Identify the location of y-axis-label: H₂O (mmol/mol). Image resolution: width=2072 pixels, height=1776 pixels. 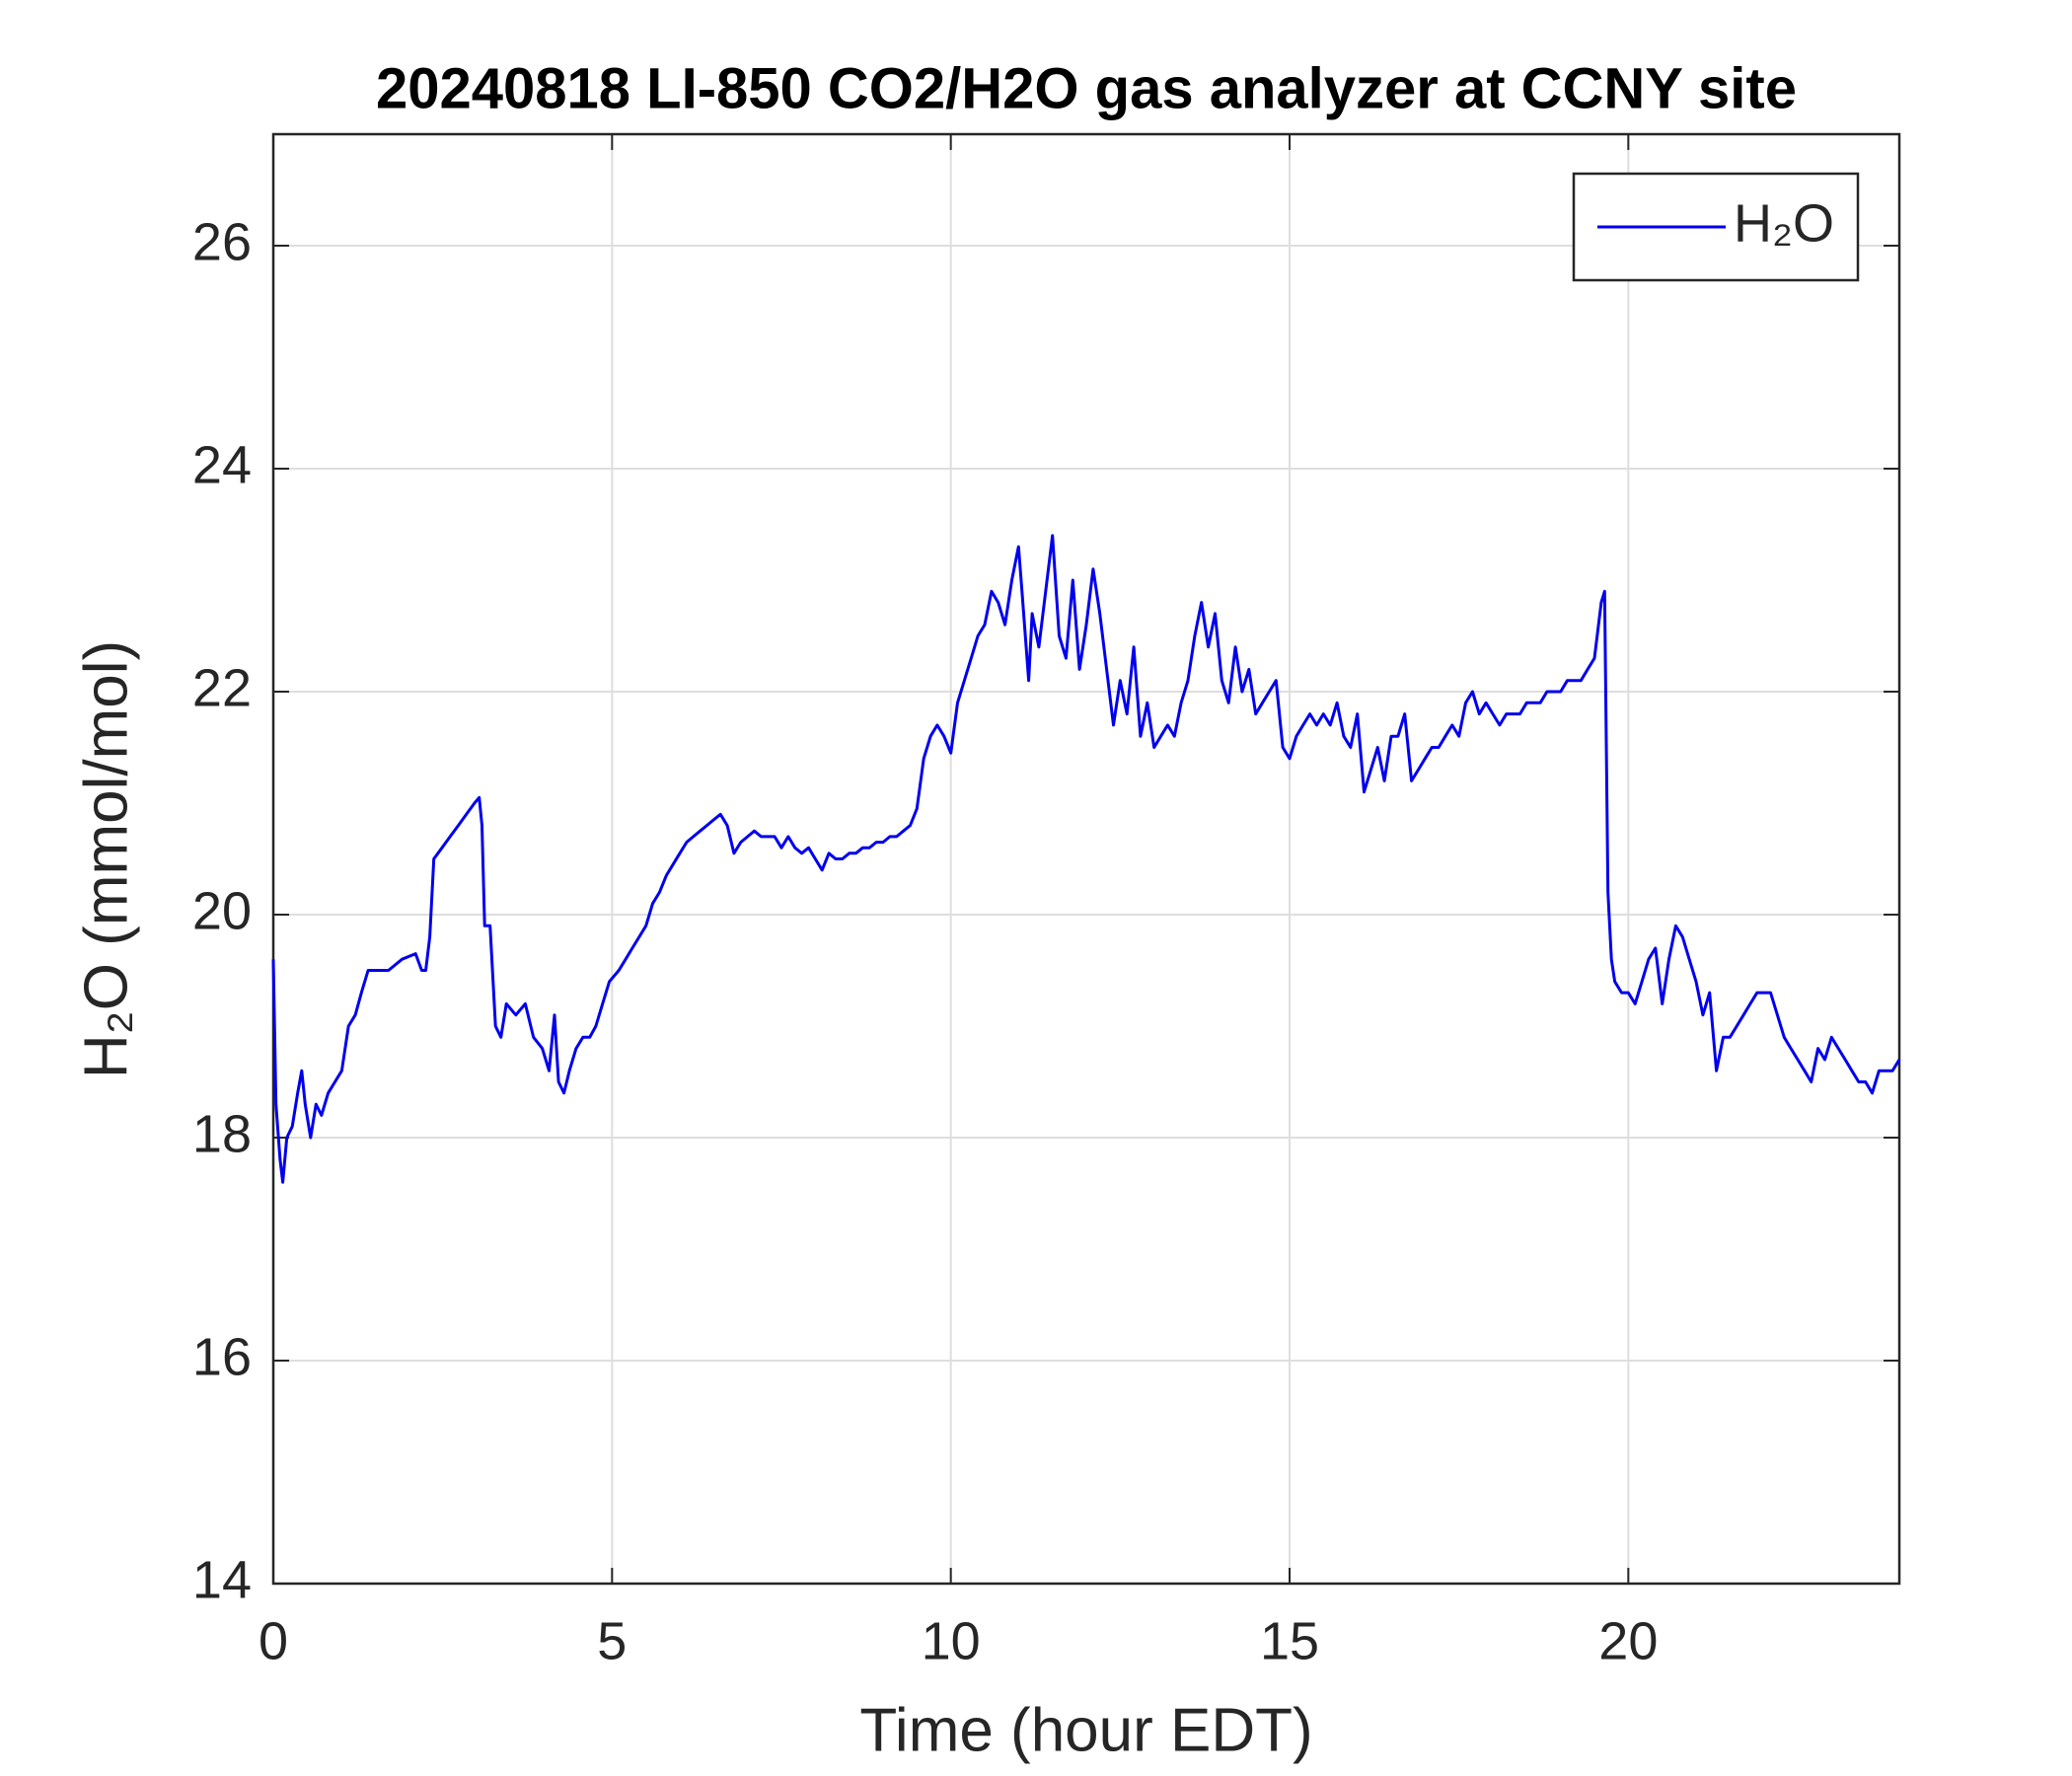
(106, 859).